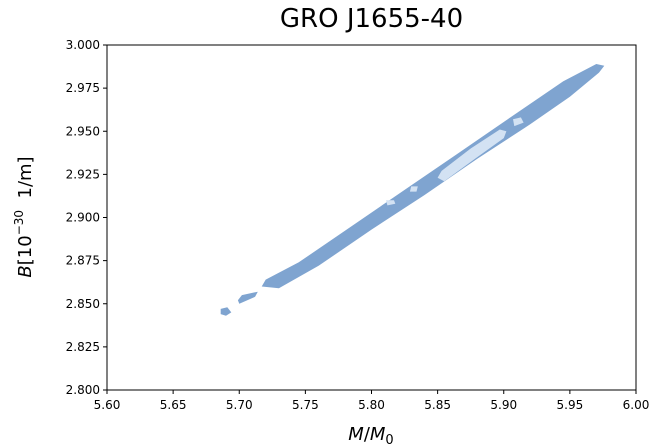 This screenshot has height=445, width=655. I want to click on y-tick-label: 2.925, so click(83, 174).